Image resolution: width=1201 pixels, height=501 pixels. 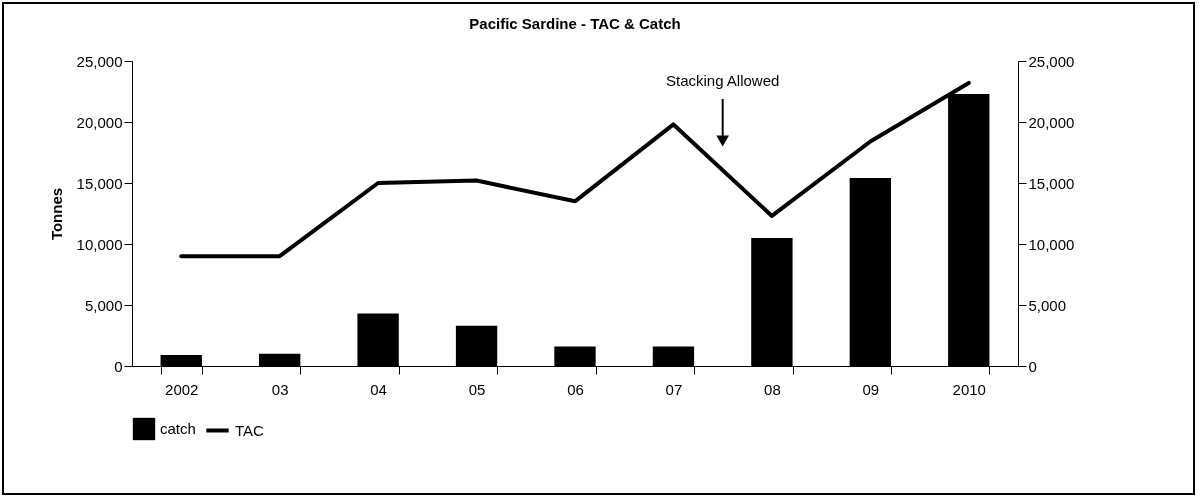 What do you see at coordinates (1047, 305) in the screenshot?
I see `y2-tick-label: 5,000` at bounding box center [1047, 305].